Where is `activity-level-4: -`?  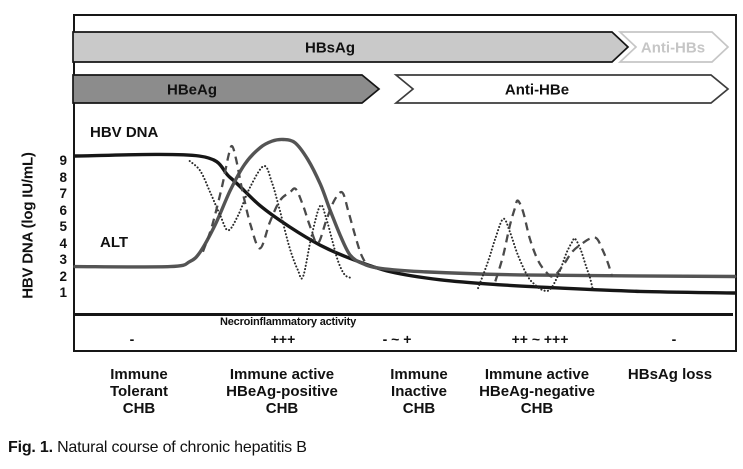 activity-level-4: - is located at coordinates (674, 339).